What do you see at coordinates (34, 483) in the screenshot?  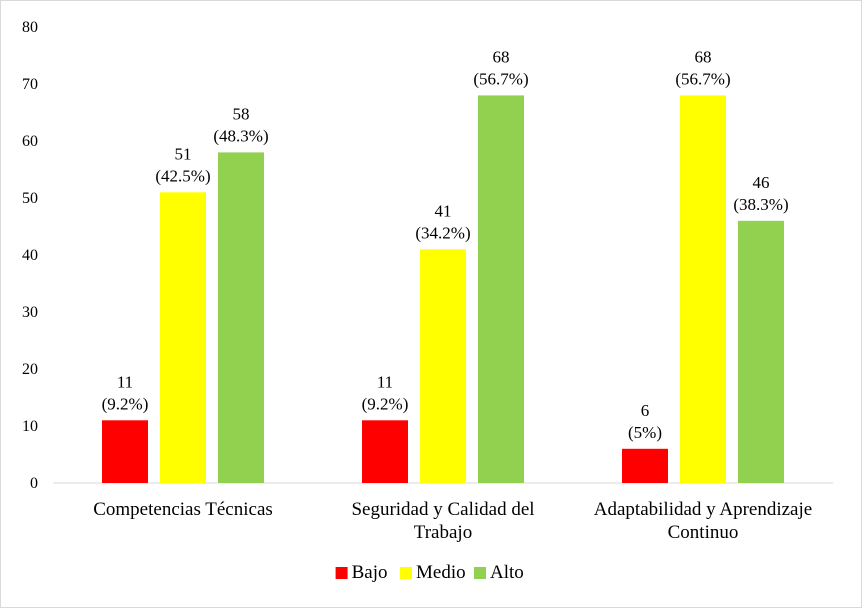 I see `y-tick-label: 0` at bounding box center [34, 483].